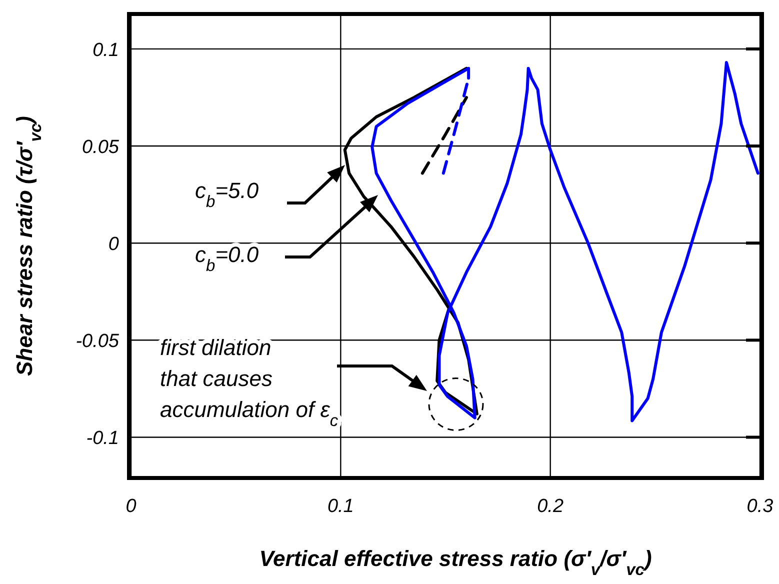 This screenshot has height=584, width=779. I want to click on y-tick-label: 0, so click(114, 245).